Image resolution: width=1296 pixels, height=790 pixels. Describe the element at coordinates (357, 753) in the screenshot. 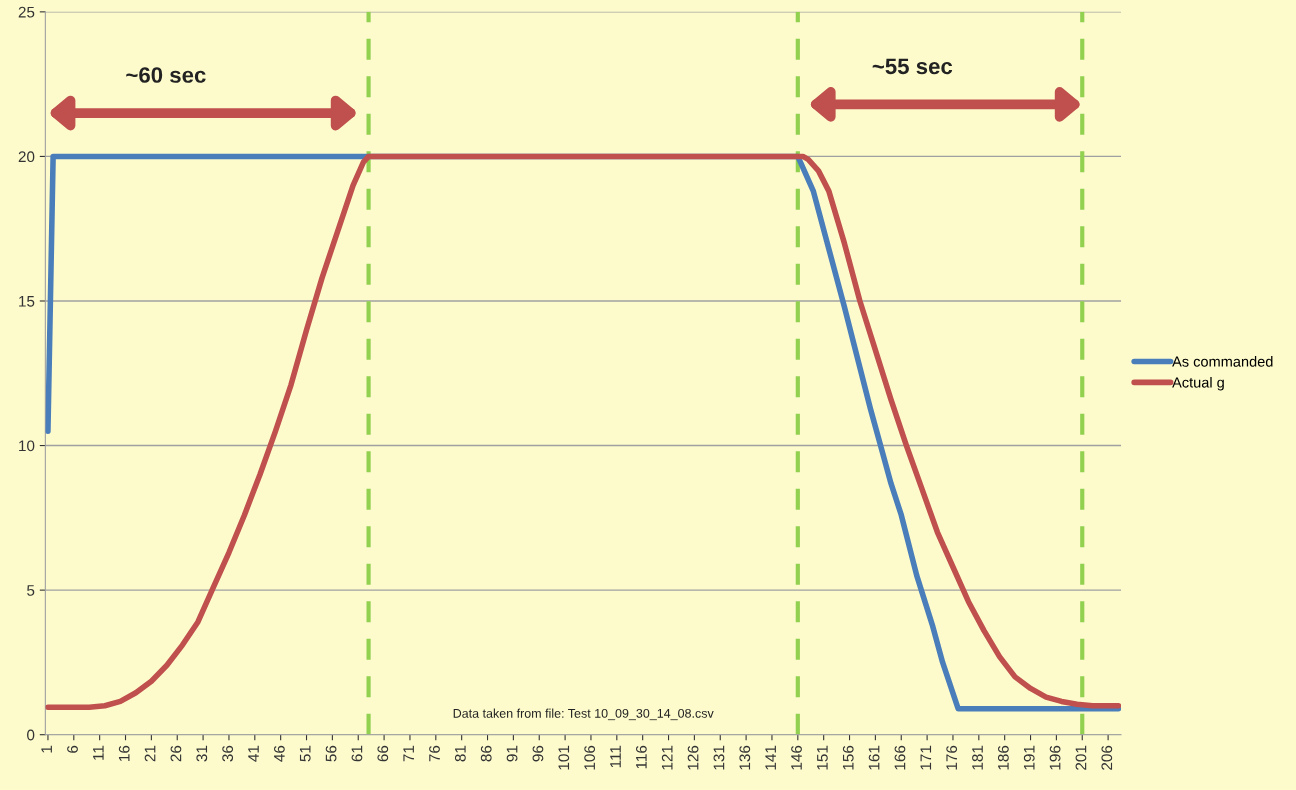

I see `x-tick-label: 61` at that location.